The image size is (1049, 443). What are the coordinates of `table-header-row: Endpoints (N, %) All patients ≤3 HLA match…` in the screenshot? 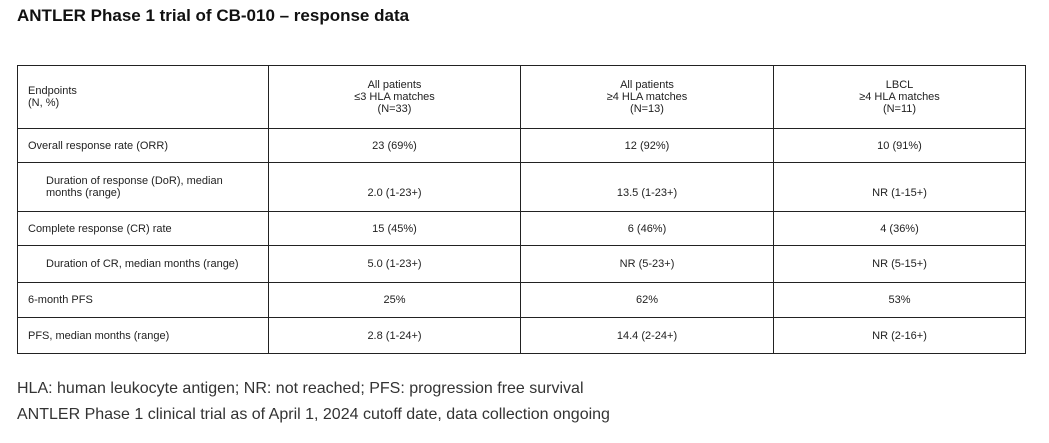 It's located at (521, 97).